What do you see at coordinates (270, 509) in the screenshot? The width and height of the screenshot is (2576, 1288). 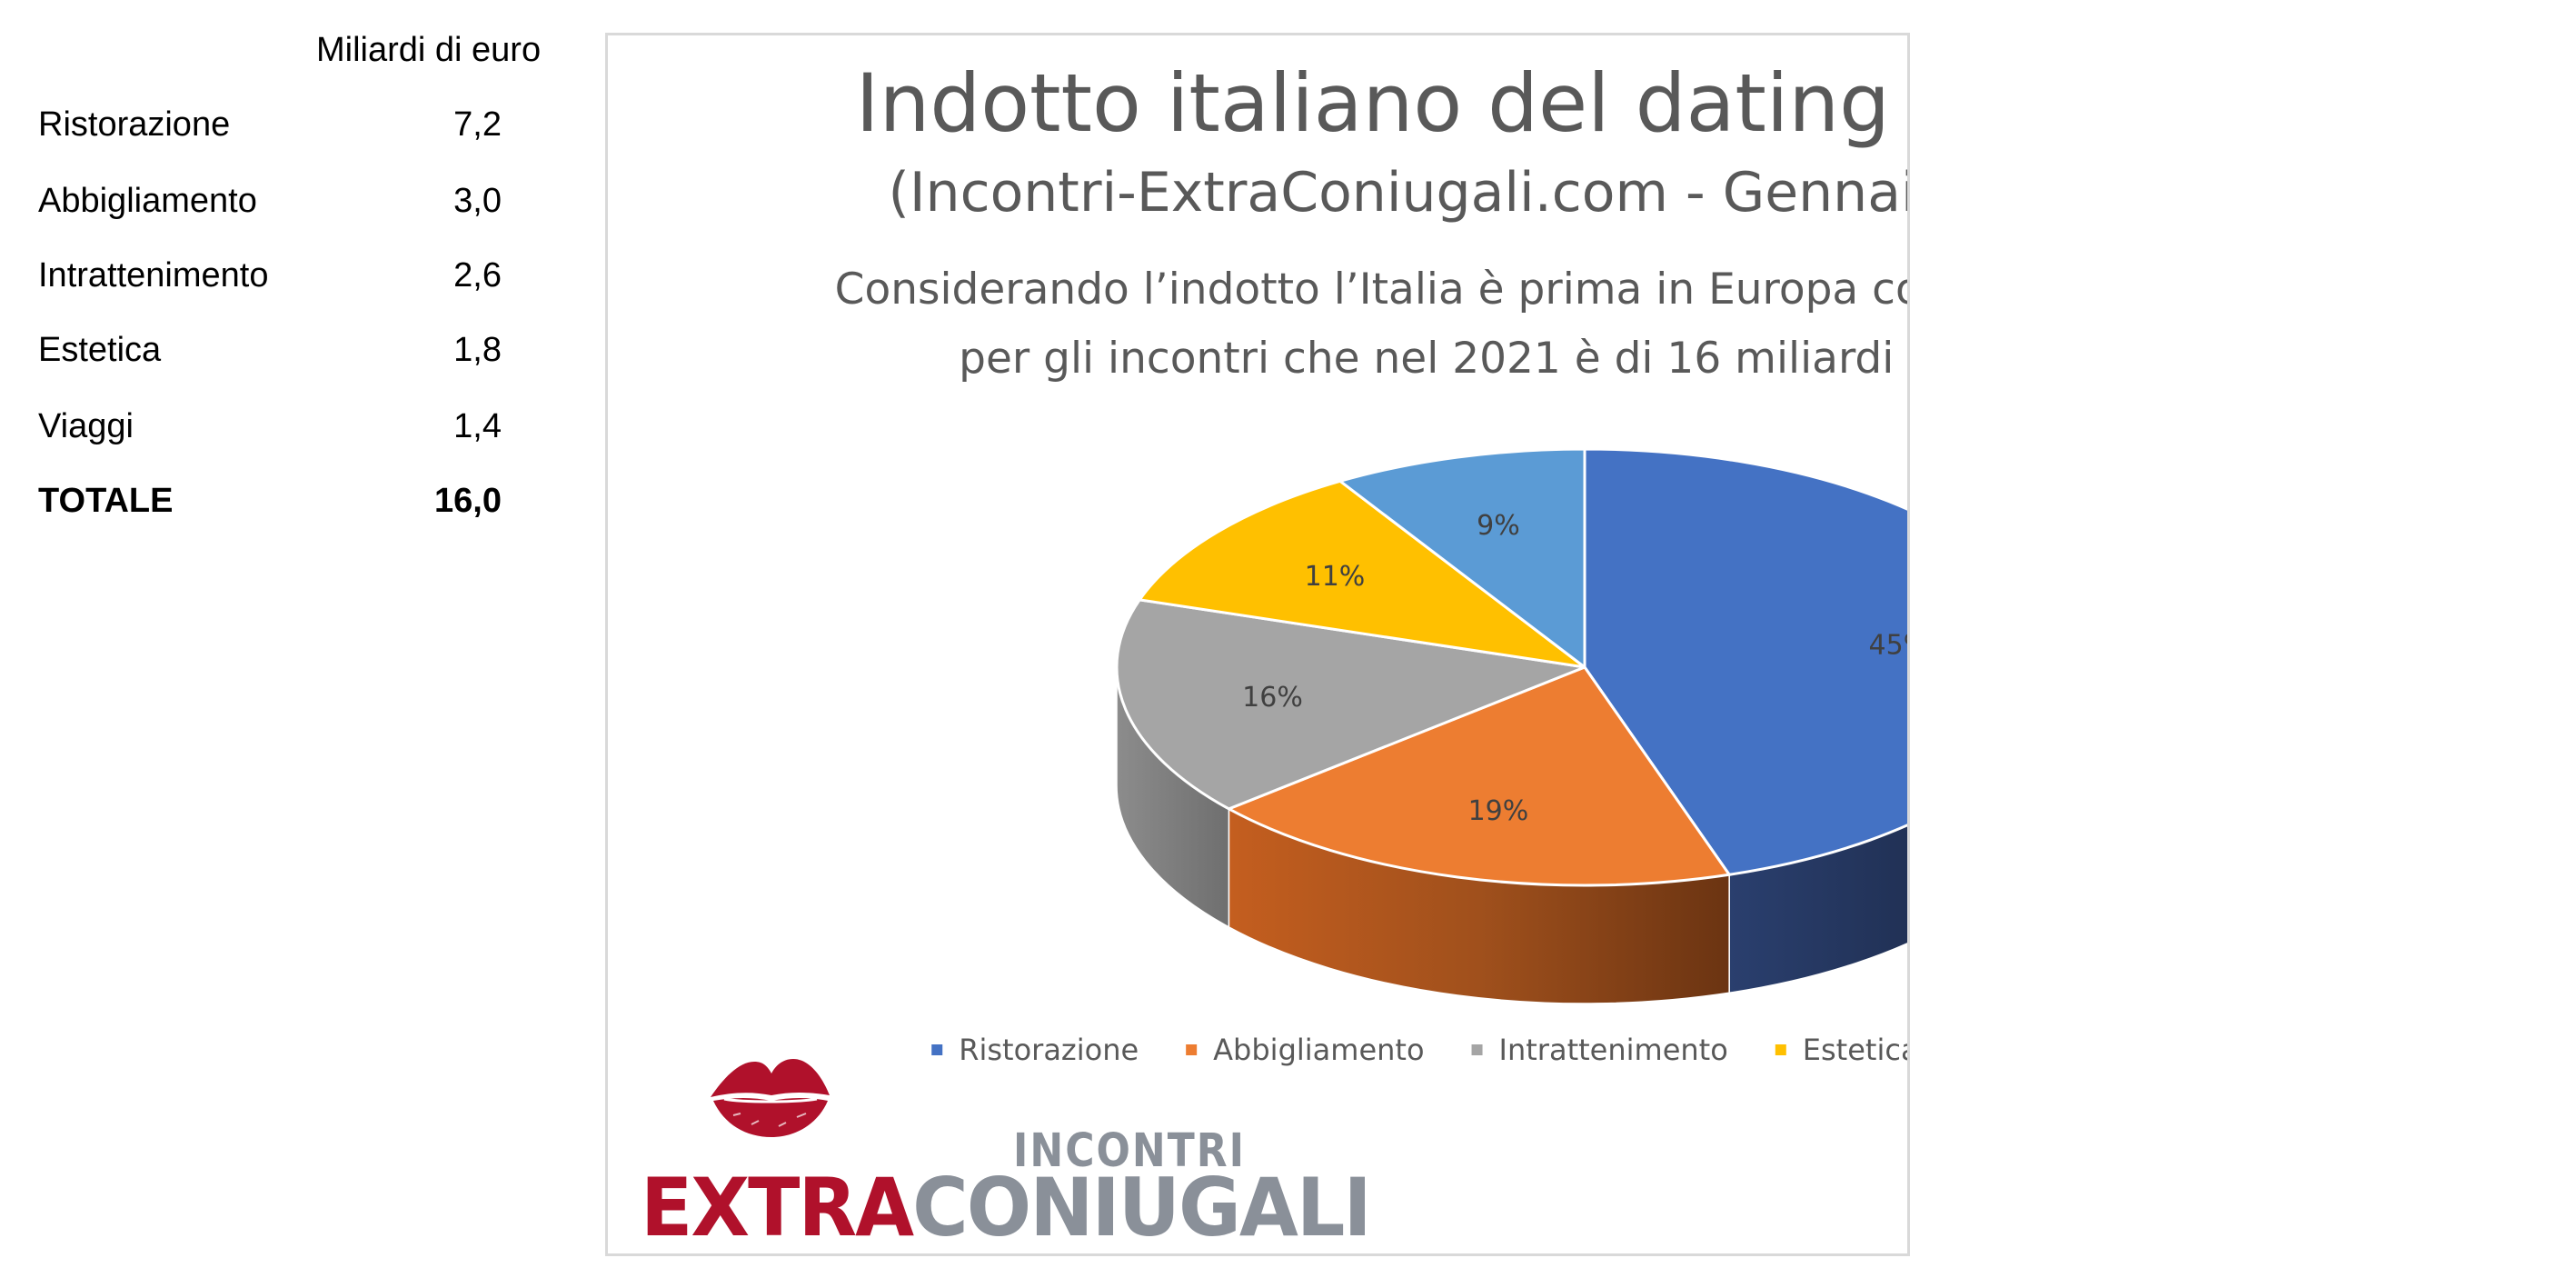 I see `table-total-row: TOTALE 16,0` at bounding box center [270, 509].